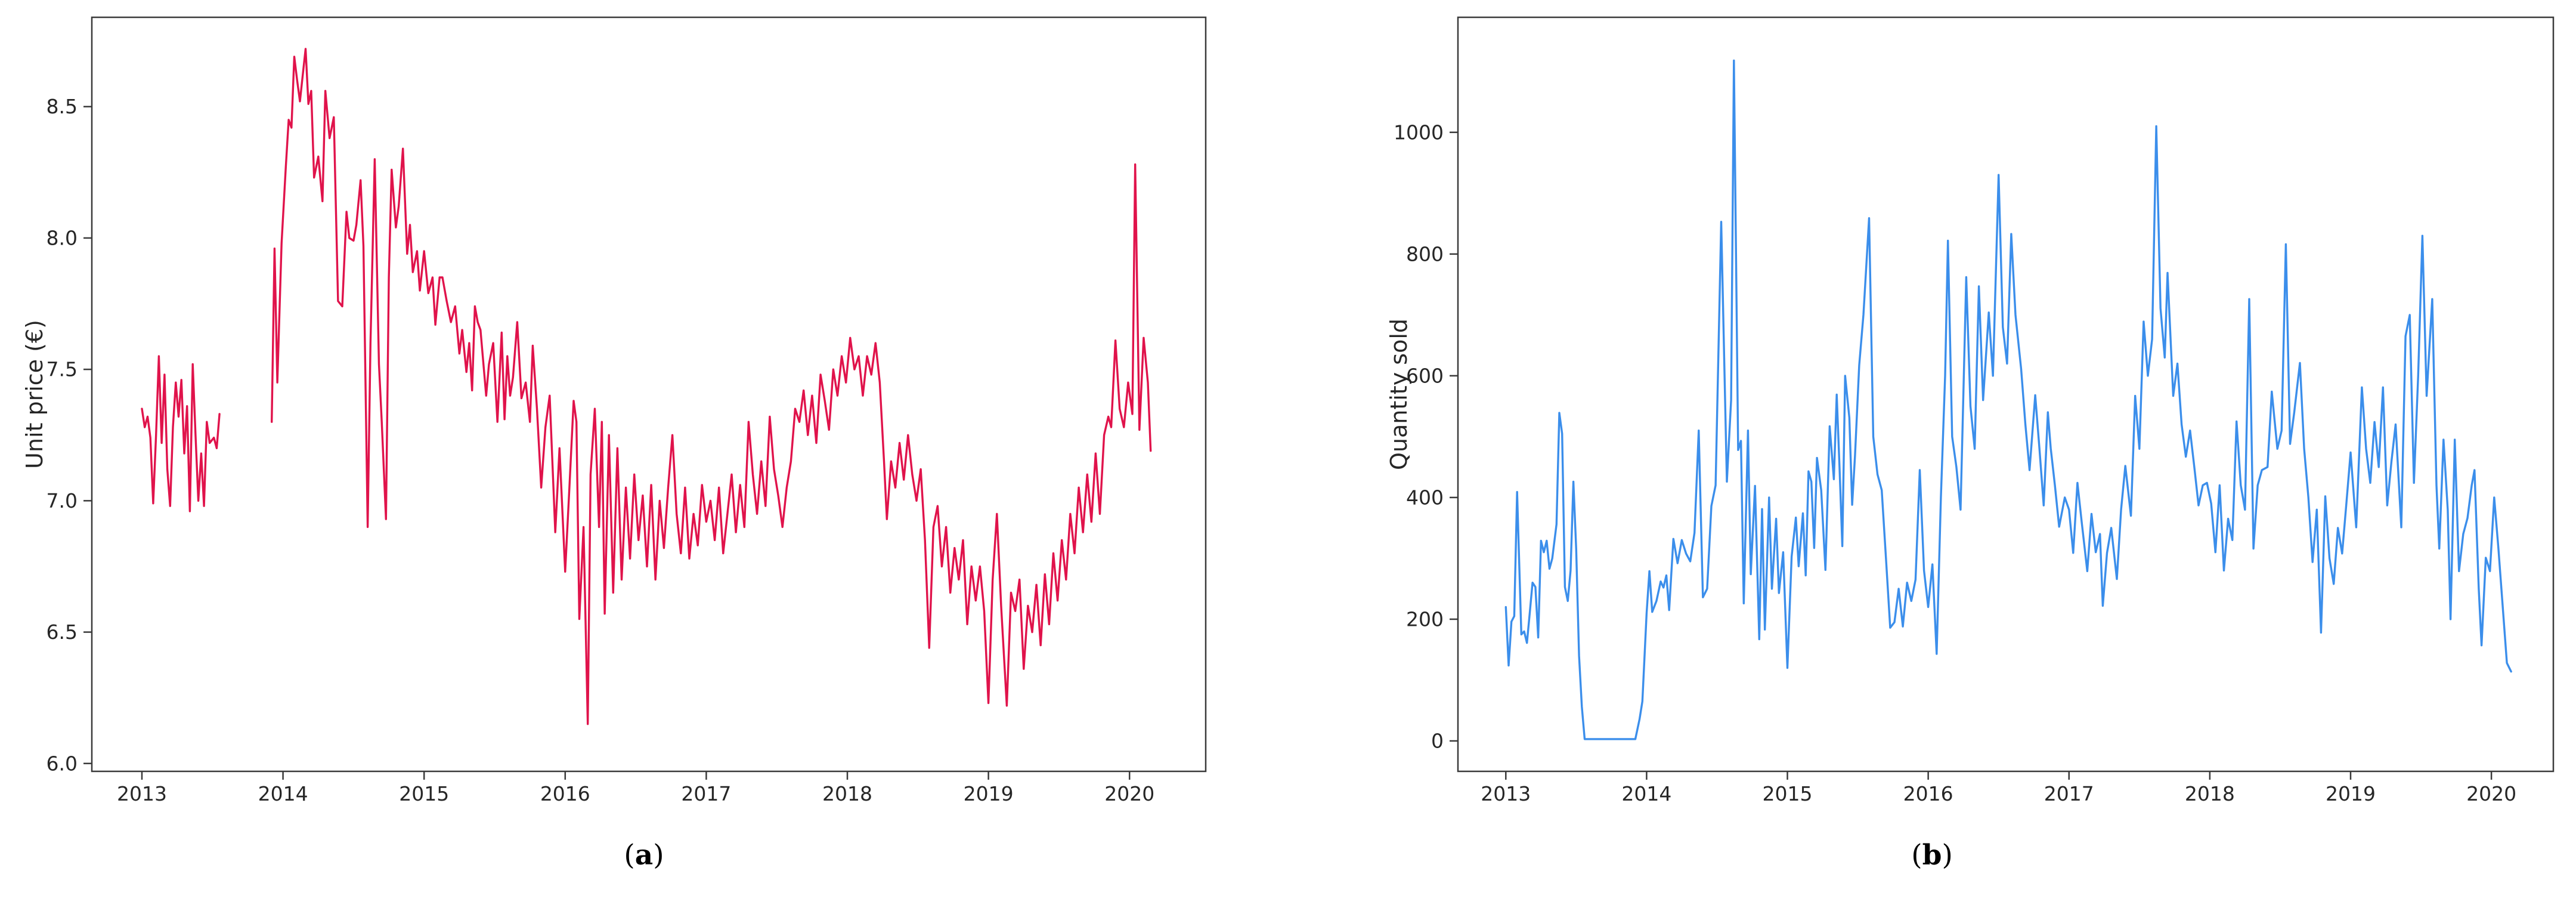 Image resolution: width=2576 pixels, height=902 pixels. I want to click on y-tick-label: 6.0, so click(63, 763).